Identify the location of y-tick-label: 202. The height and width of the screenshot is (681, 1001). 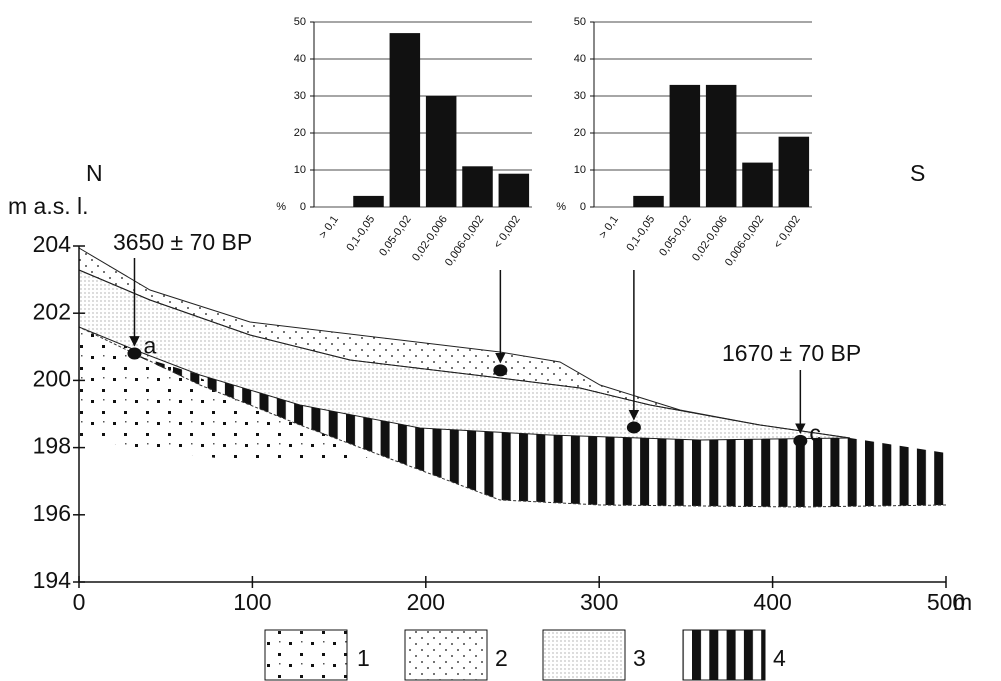
(52, 311).